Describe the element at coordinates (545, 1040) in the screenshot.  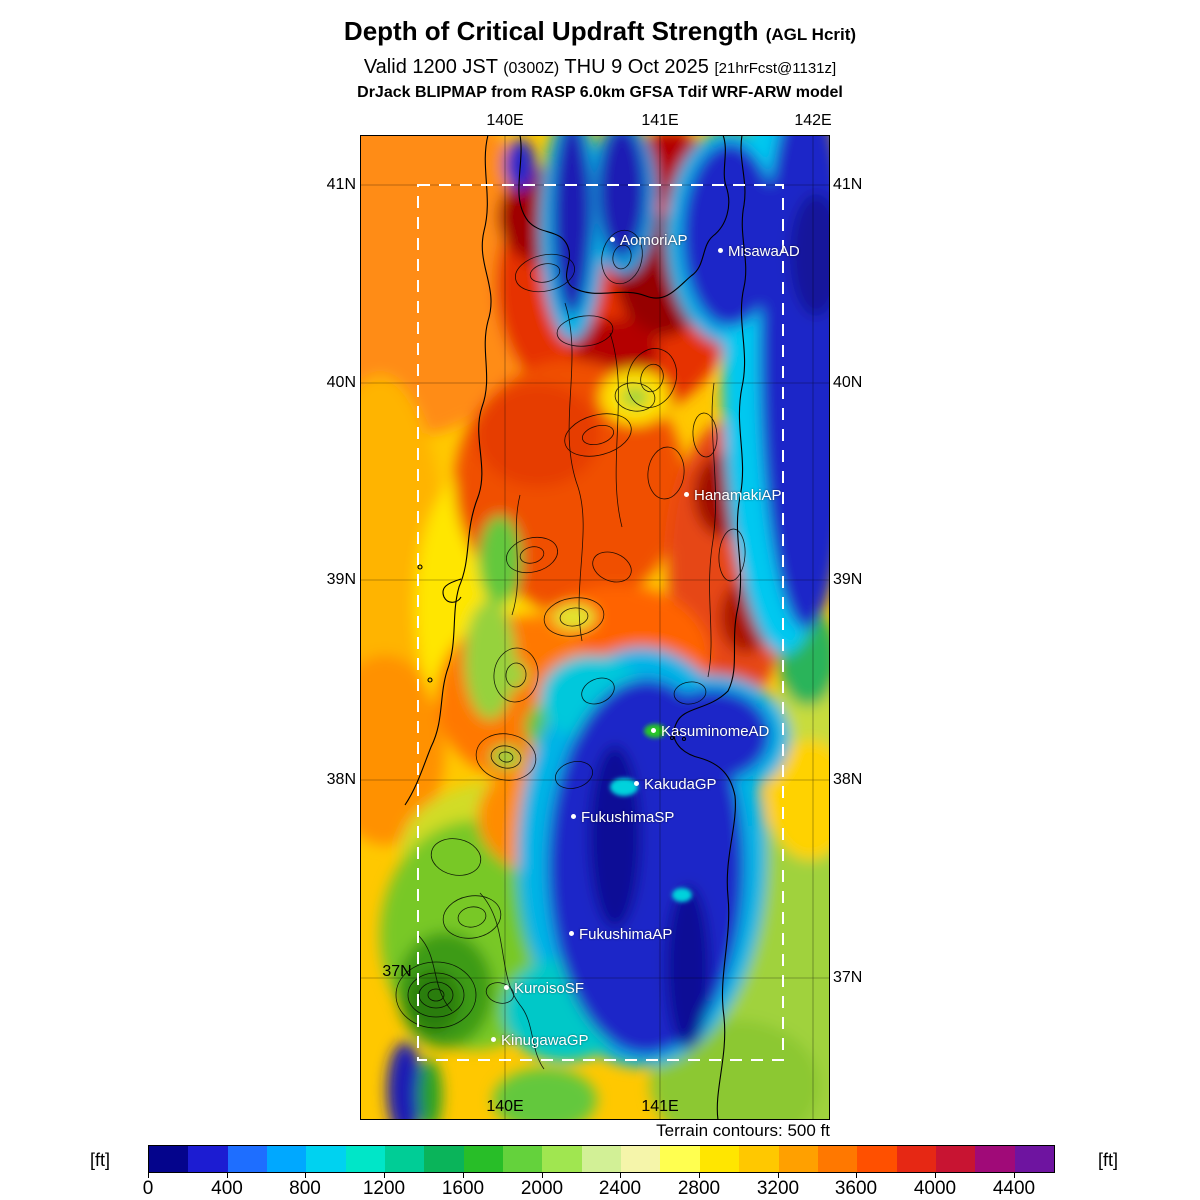
I see `station-label-kinugawagp: KinugawaGP` at that location.